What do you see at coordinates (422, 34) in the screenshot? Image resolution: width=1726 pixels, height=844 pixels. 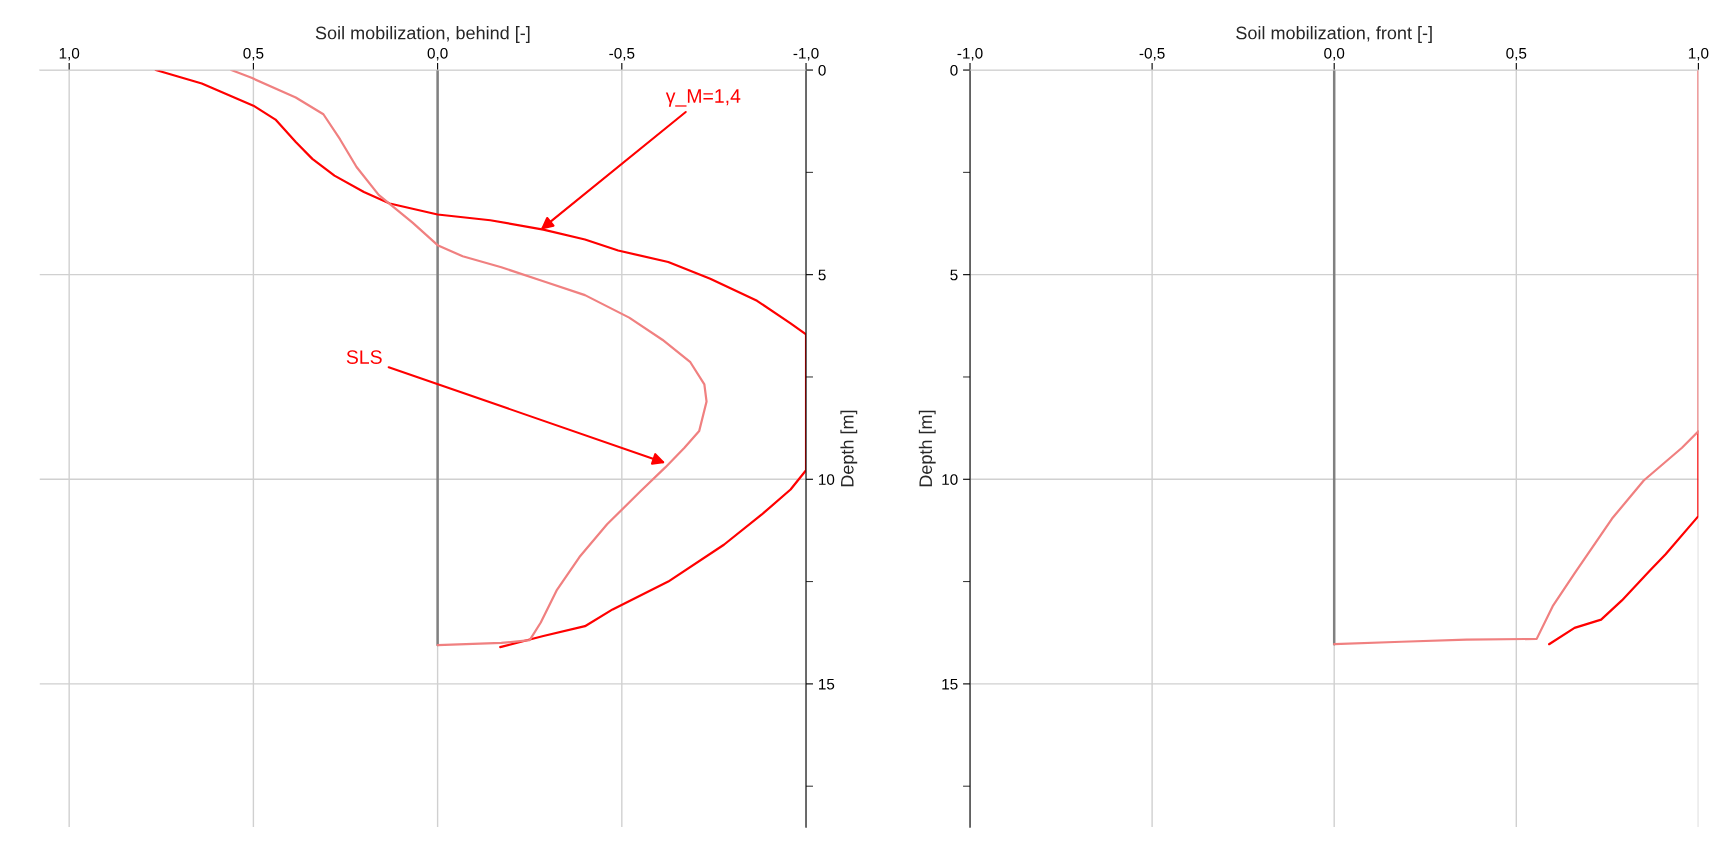 I see `x-axis-title: Soil mobilization, behind [-]` at bounding box center [422, 34].